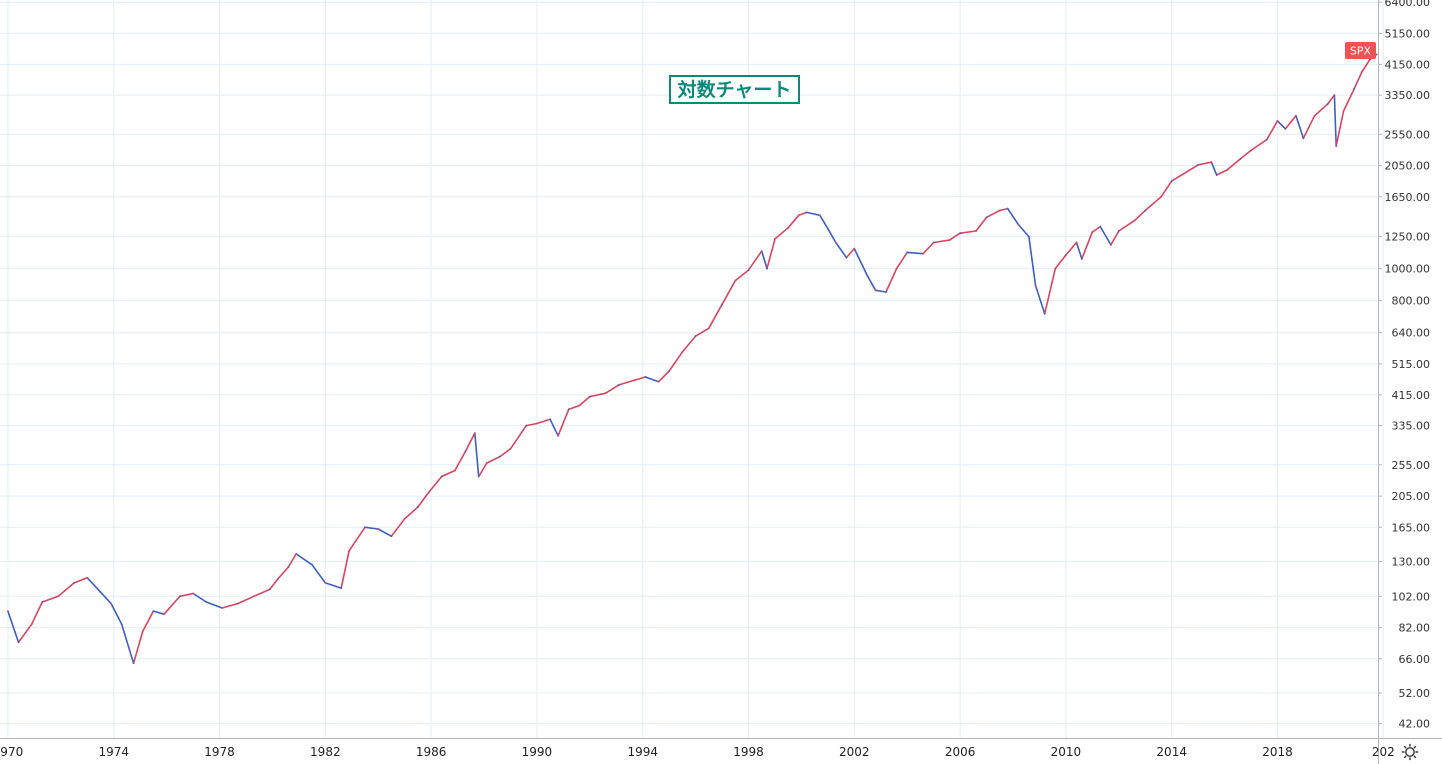 Image resolution: width=1442 pixels, height=764 pixels. I want to click on y-tick-label: 82.00, so click(1415, 628).